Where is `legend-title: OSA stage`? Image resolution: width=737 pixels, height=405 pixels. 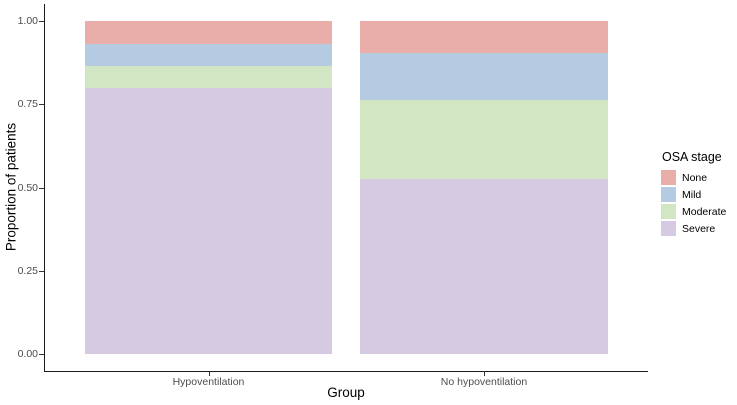 legend-title: OSA stage is located at coordinates (692, 157).